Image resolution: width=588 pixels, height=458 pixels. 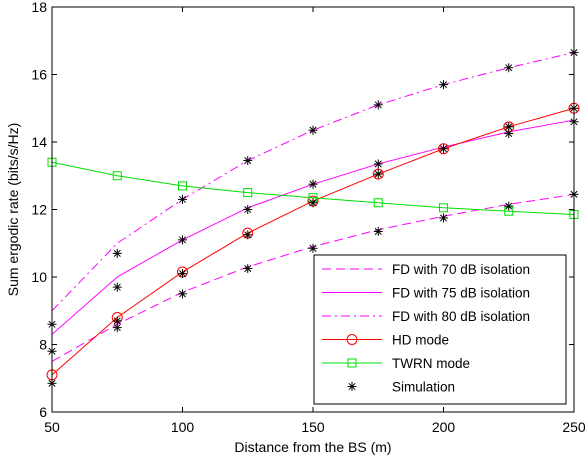 What do you see at coordinates (39, 277) in the screenshot?
I see `y-tick-label: 10` at bounding box center [39, 277].